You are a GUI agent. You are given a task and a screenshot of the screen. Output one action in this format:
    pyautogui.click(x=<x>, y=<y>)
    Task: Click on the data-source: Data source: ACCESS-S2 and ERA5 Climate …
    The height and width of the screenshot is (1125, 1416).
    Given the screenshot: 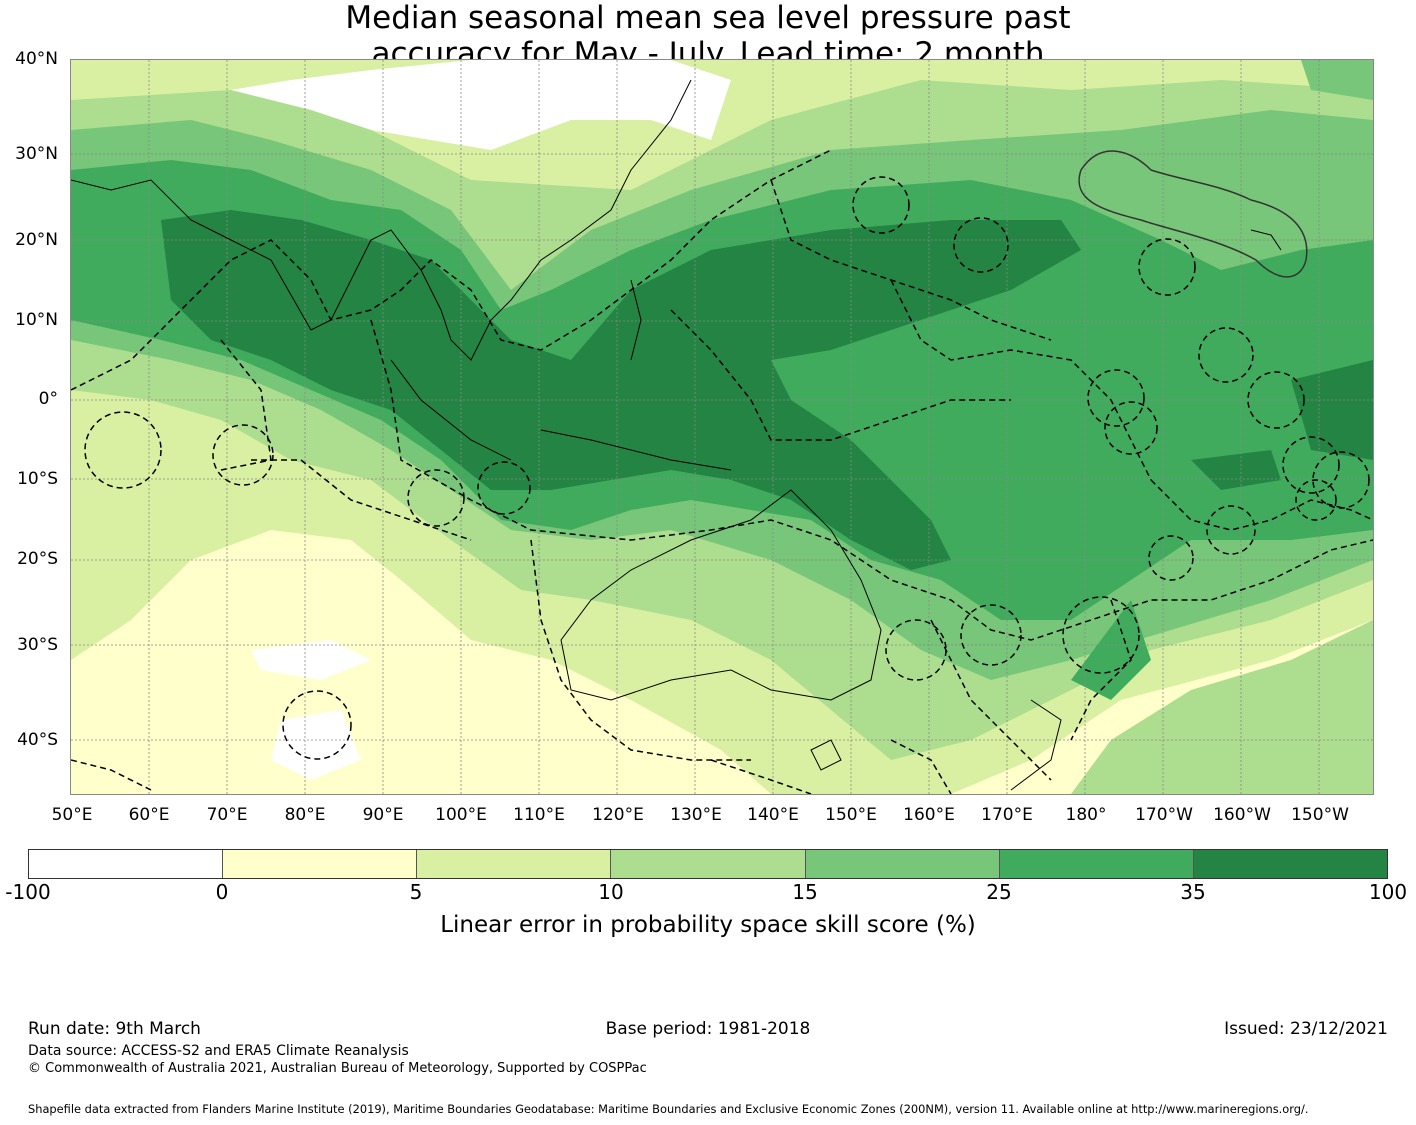 What is the action you would take?
    pyautogui.click(x=218, y=1051)
    